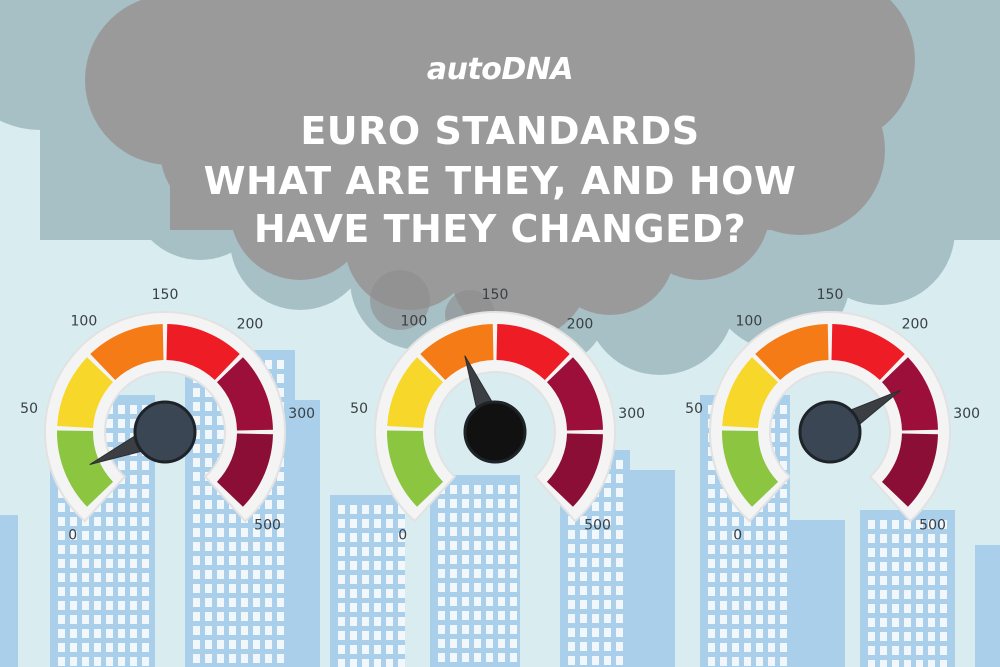 This screenshot has height=667, width=1000. Describe the element at coordinates (749, 321) in the screenshot. I see `gauge-tick-label: 100` at that location.